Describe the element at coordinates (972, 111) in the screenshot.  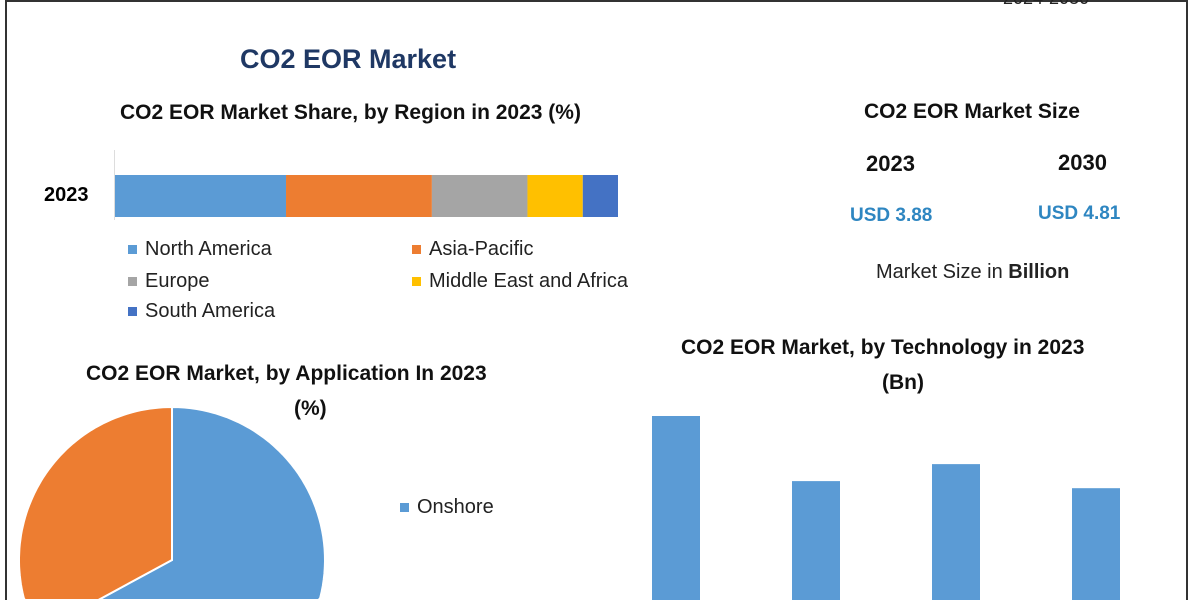
I see `market-size-title: CO2 EOR Market Size` at that location.